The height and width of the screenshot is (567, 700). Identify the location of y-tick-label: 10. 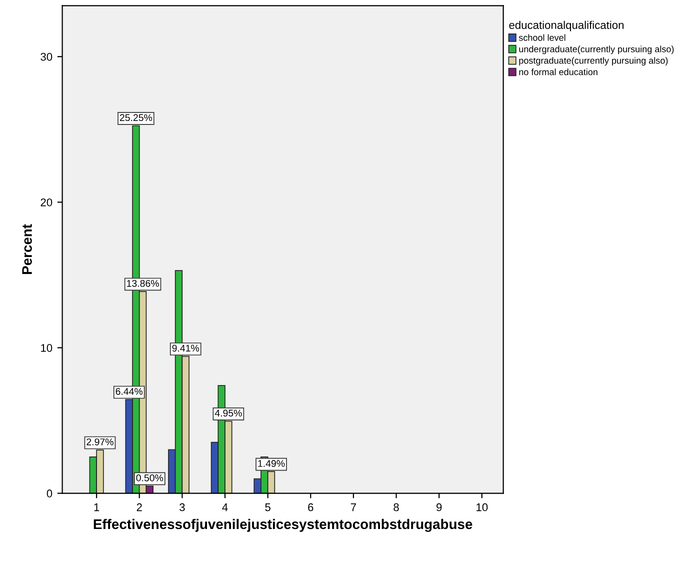
(46, 348).